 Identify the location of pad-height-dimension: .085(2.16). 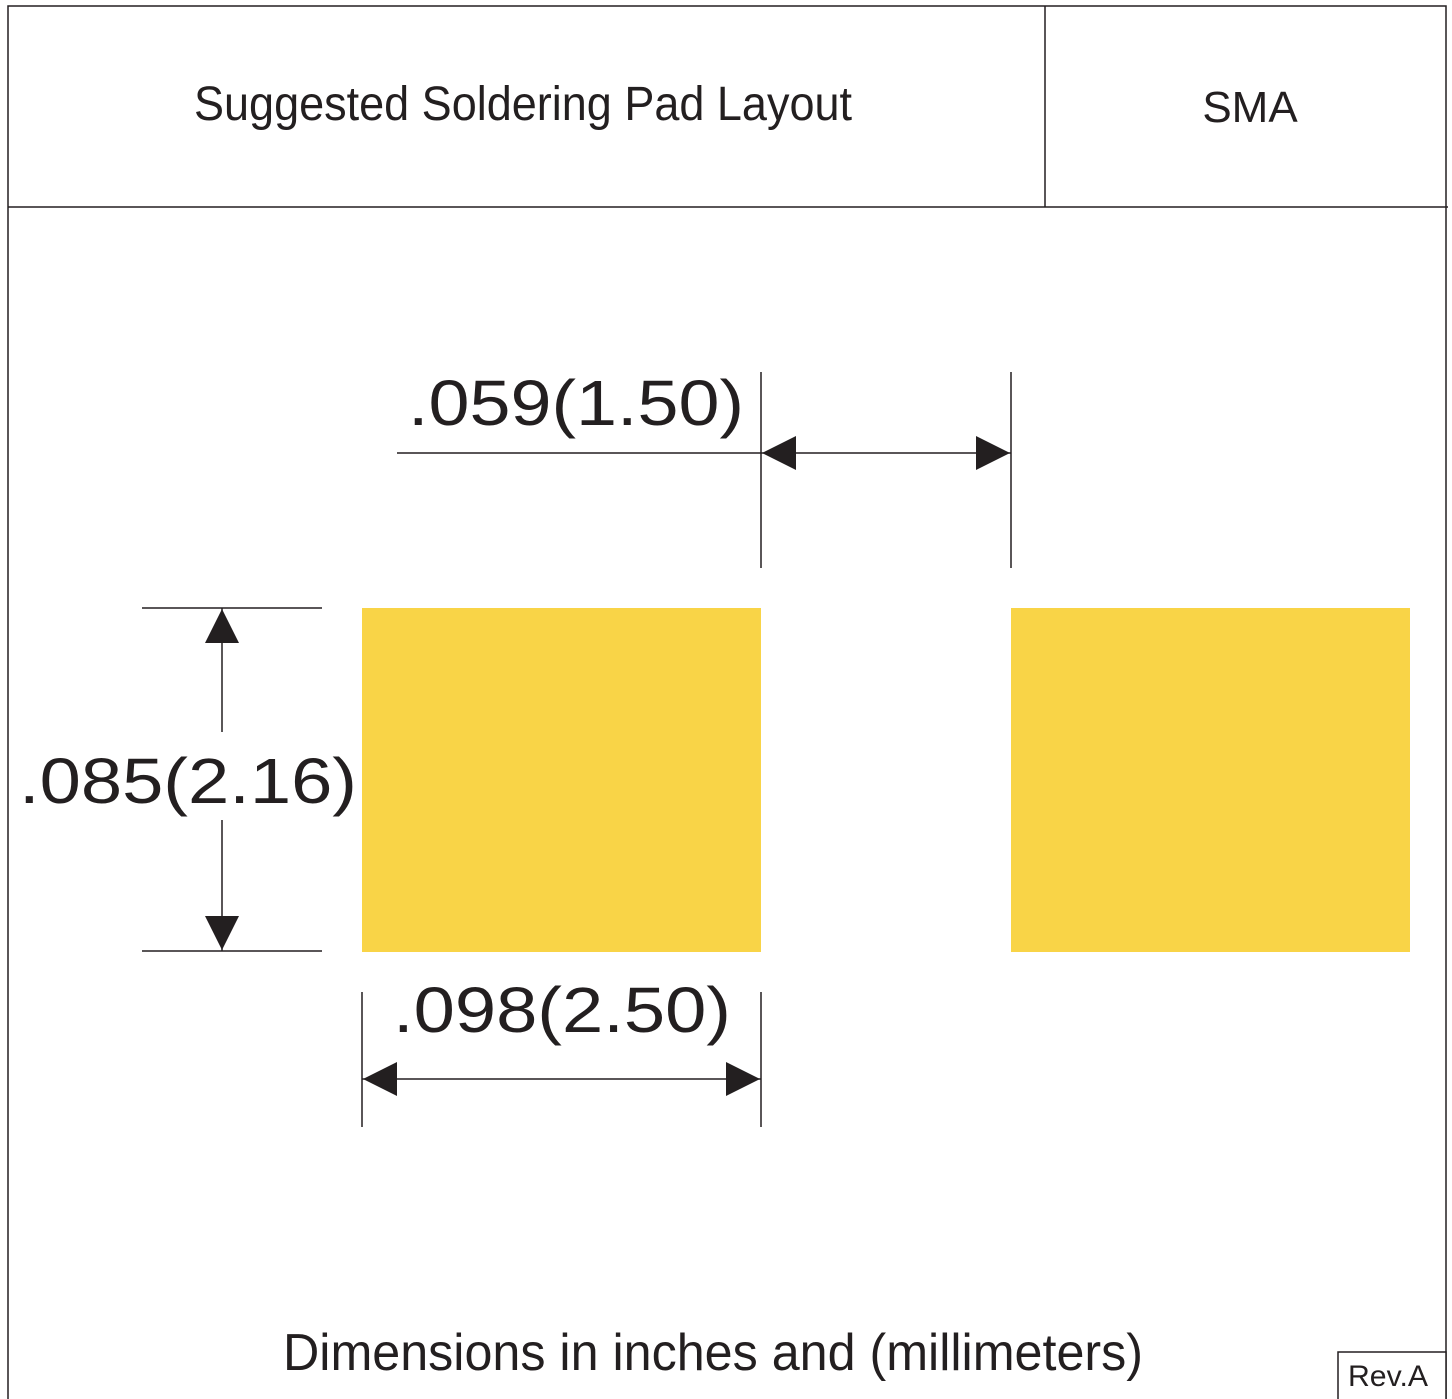
(188, 779).